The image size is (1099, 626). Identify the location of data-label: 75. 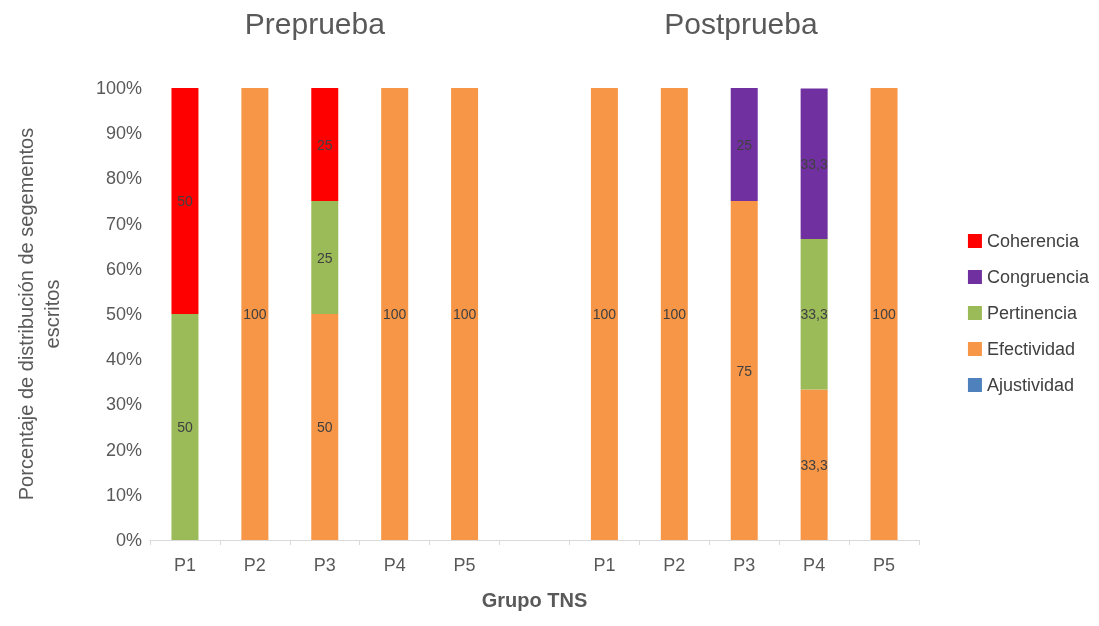
(744, 370).